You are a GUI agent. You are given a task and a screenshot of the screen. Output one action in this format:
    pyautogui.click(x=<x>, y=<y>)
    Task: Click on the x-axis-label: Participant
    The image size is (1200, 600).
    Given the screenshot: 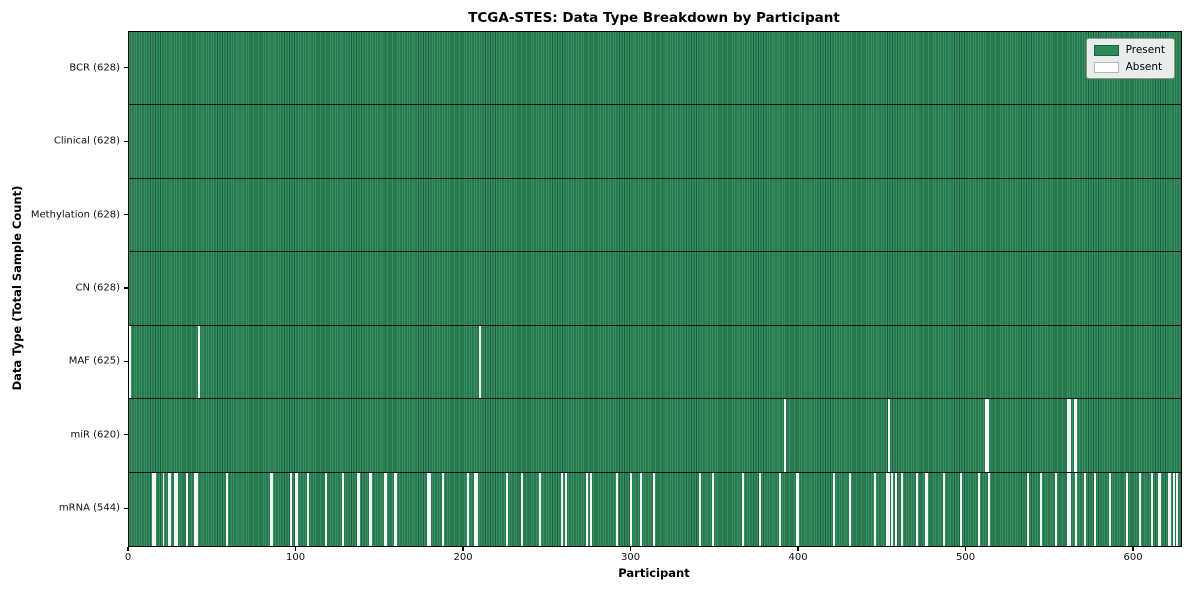 What is the action you would take?
    pyautogui.click(x=654, y=573)
    